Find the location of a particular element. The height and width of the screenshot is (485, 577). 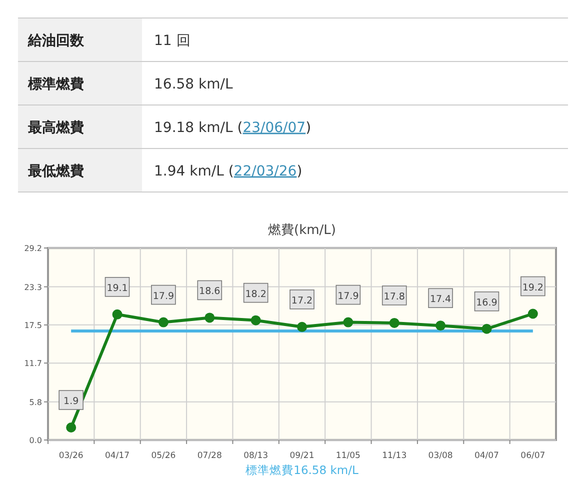

text: 19.18 km/L (23/06/07) is located at coordinates (233, 128).